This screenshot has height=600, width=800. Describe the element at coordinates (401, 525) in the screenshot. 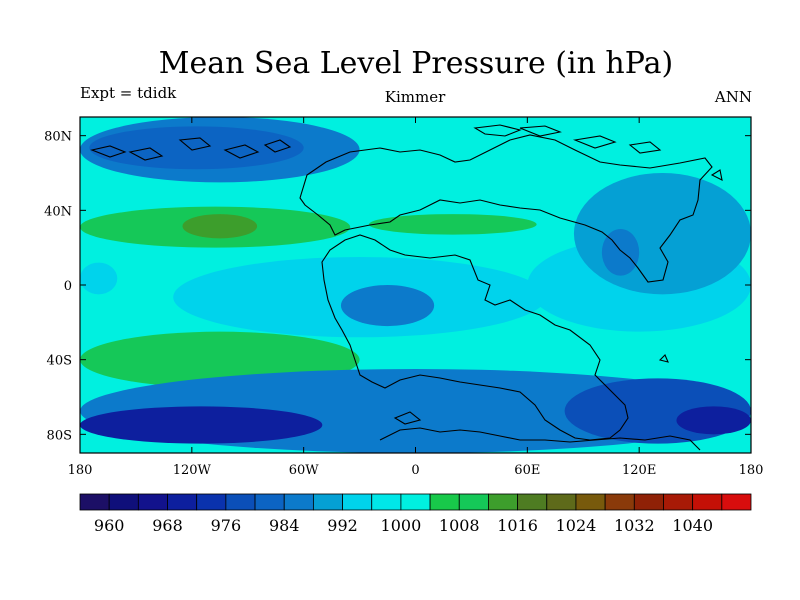

I see `colorbar-label: 1000` at that location.